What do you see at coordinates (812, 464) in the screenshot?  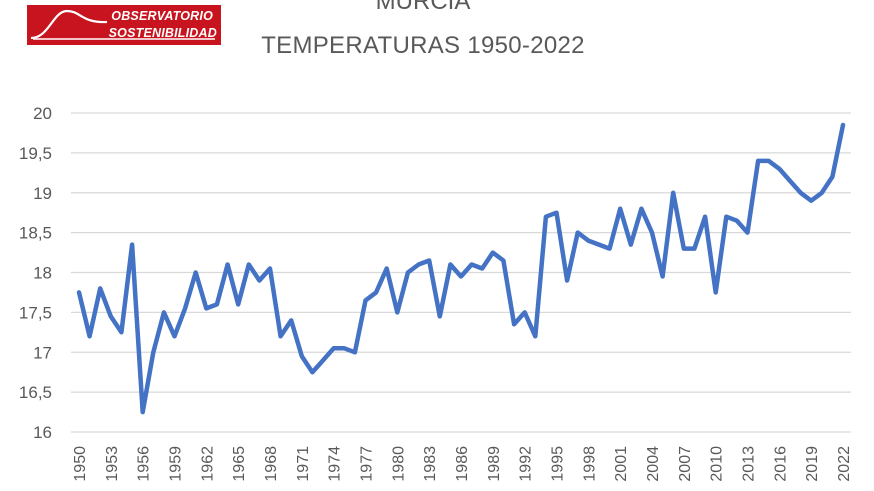 I see `x-tick-label: 2019` at bounding box center [812, 464].